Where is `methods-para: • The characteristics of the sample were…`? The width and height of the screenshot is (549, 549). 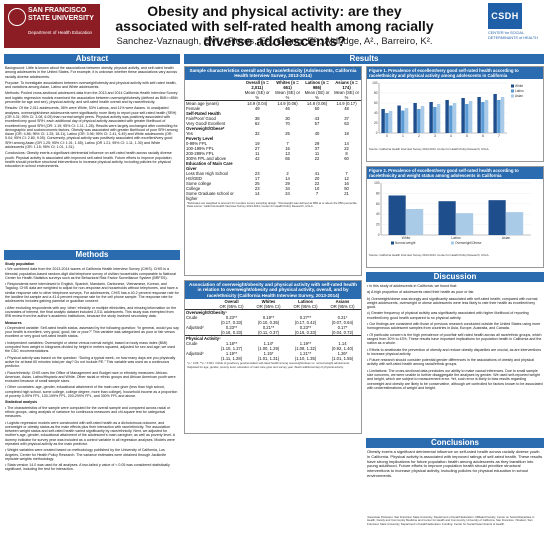
methods-para: • The characteristics of the sample were… is located at coordinates (88, 412).